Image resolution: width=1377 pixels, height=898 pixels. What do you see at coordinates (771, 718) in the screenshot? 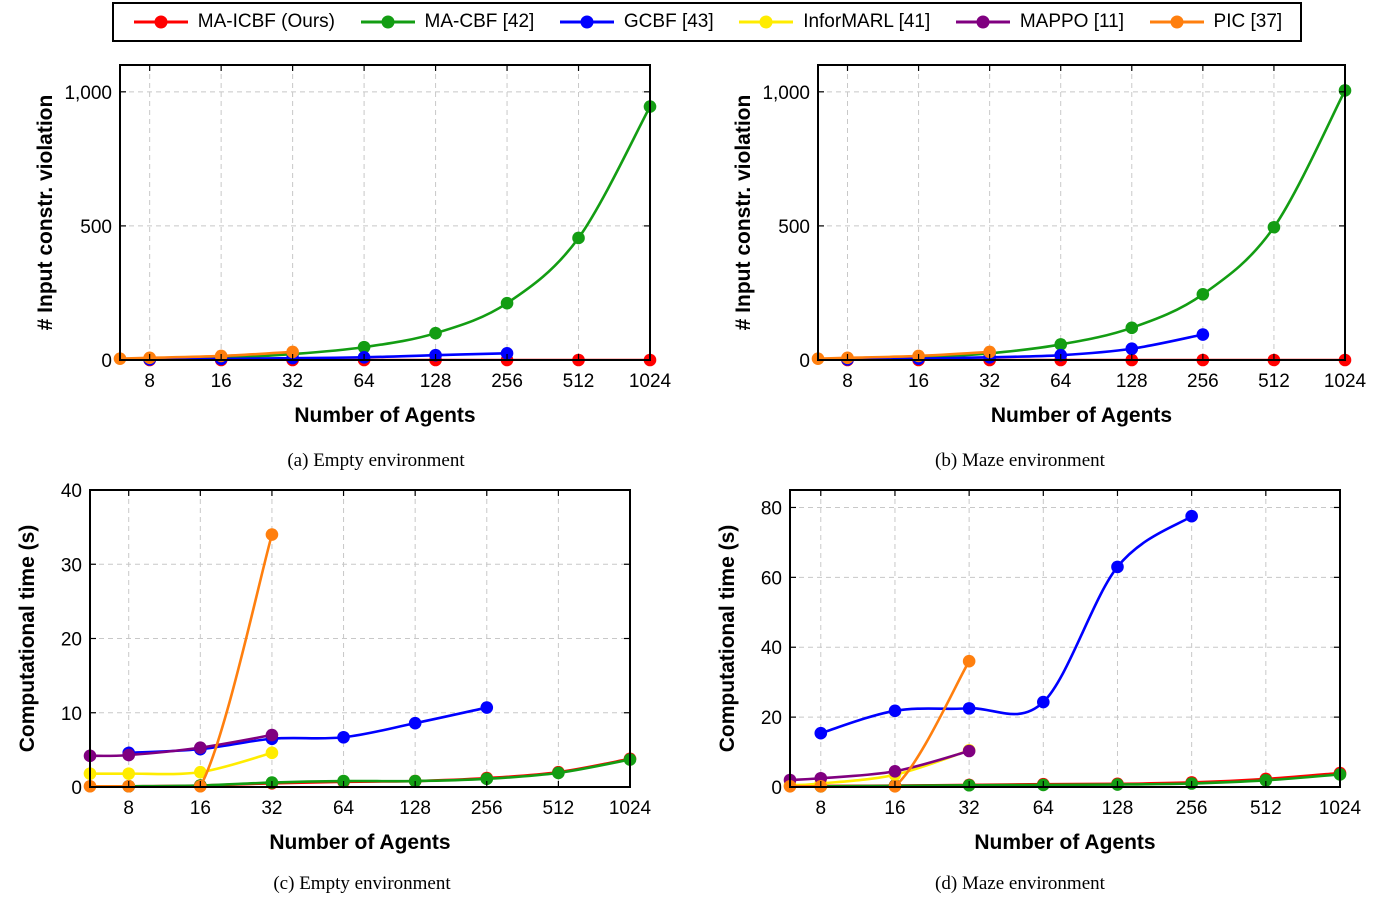
I see `y-tick-label: 20` at bounding box center [771, 718].